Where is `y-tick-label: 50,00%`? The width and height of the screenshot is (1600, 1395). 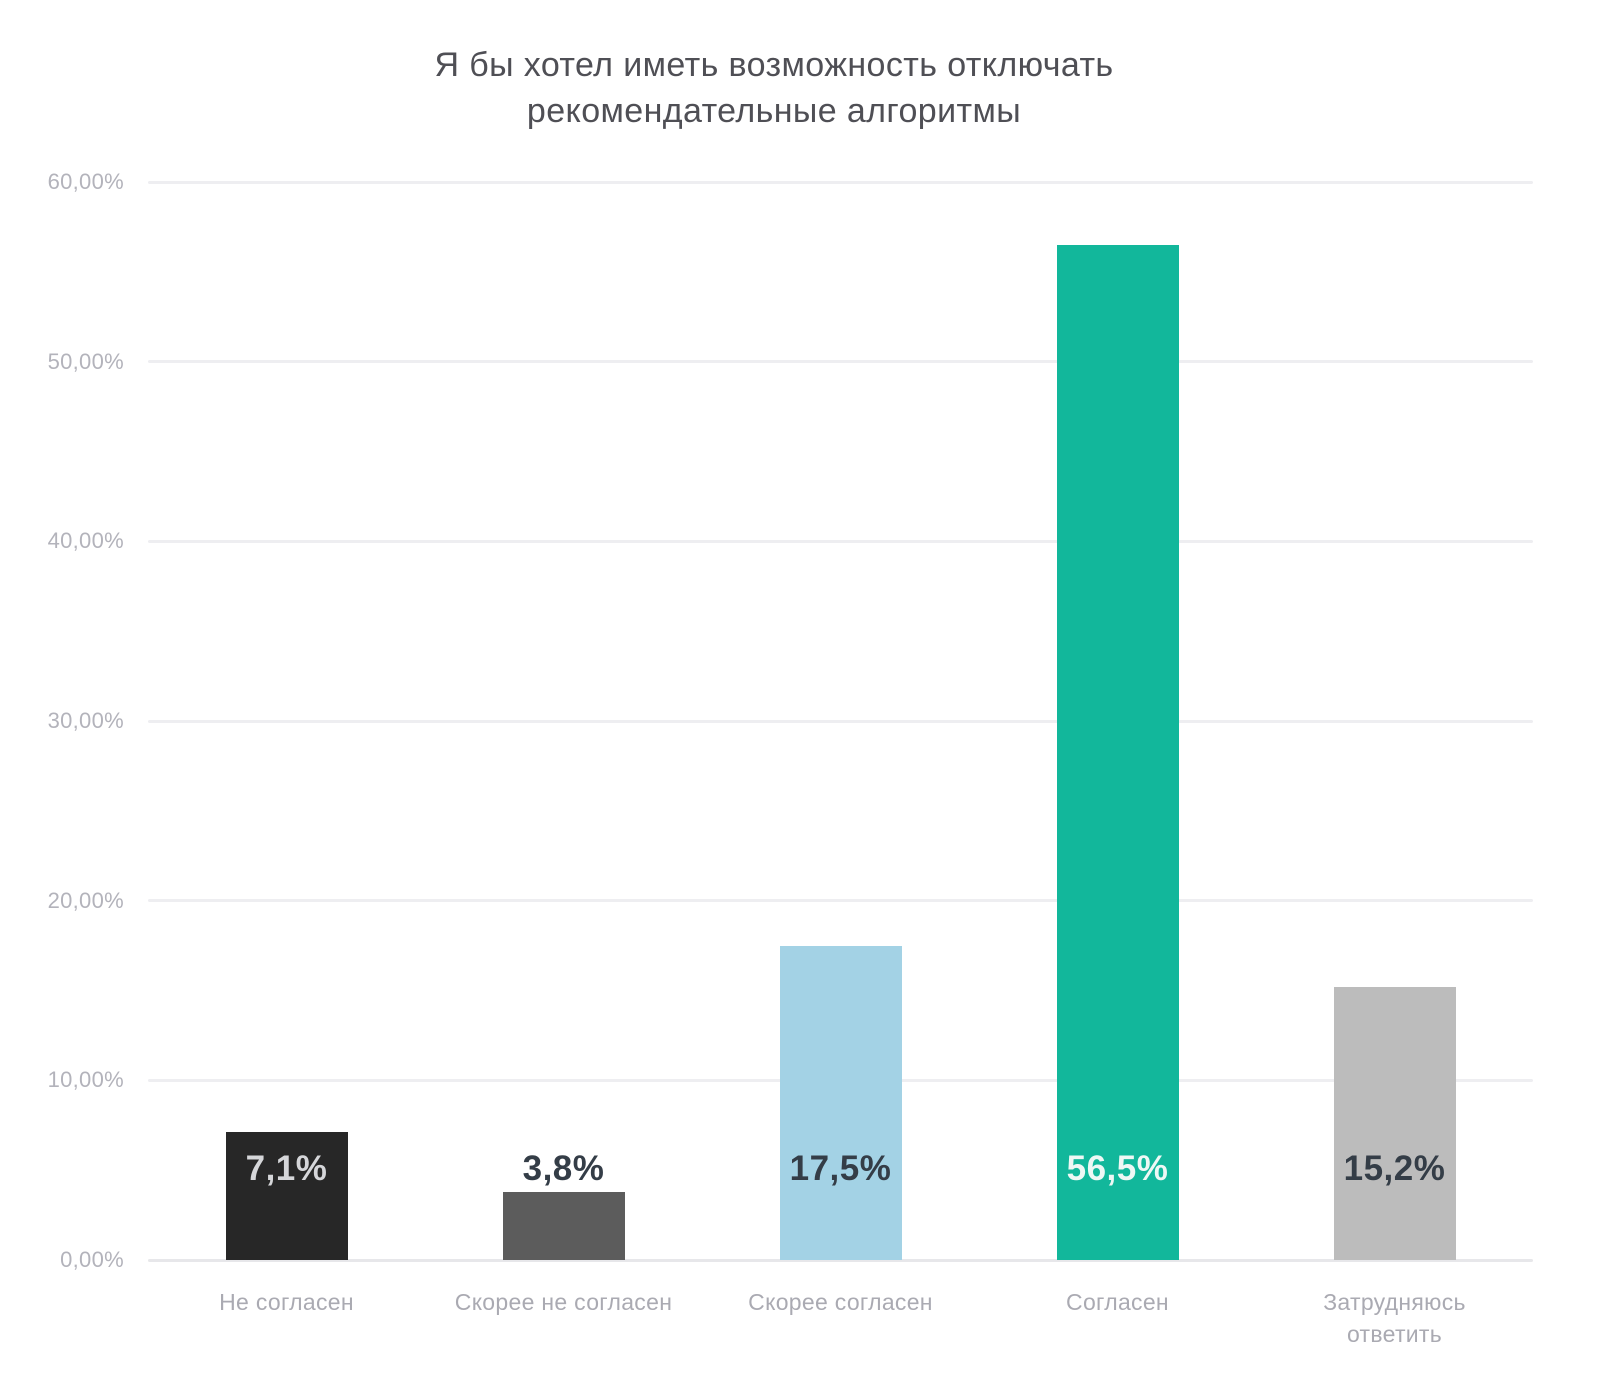 y-tick-label: 50,00% is located at coordinates (85, 361).